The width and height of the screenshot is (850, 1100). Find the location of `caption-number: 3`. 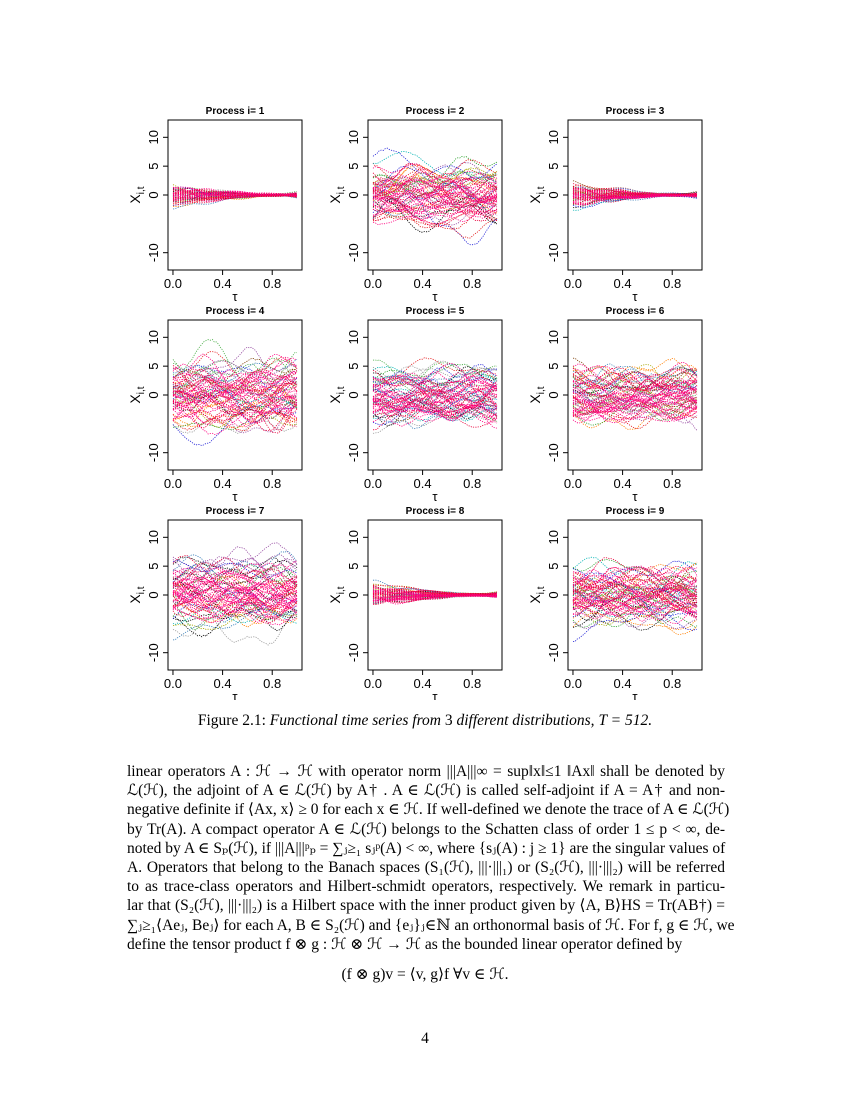

caption-number: 3 is located at coordinates (448, 720).